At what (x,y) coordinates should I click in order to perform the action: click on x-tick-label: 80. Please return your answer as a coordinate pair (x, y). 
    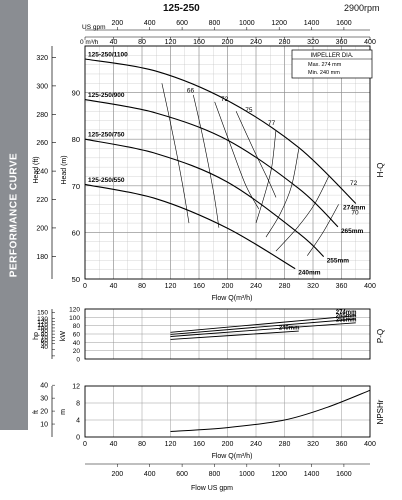
    Looking at the image, I should click on (142, 286).